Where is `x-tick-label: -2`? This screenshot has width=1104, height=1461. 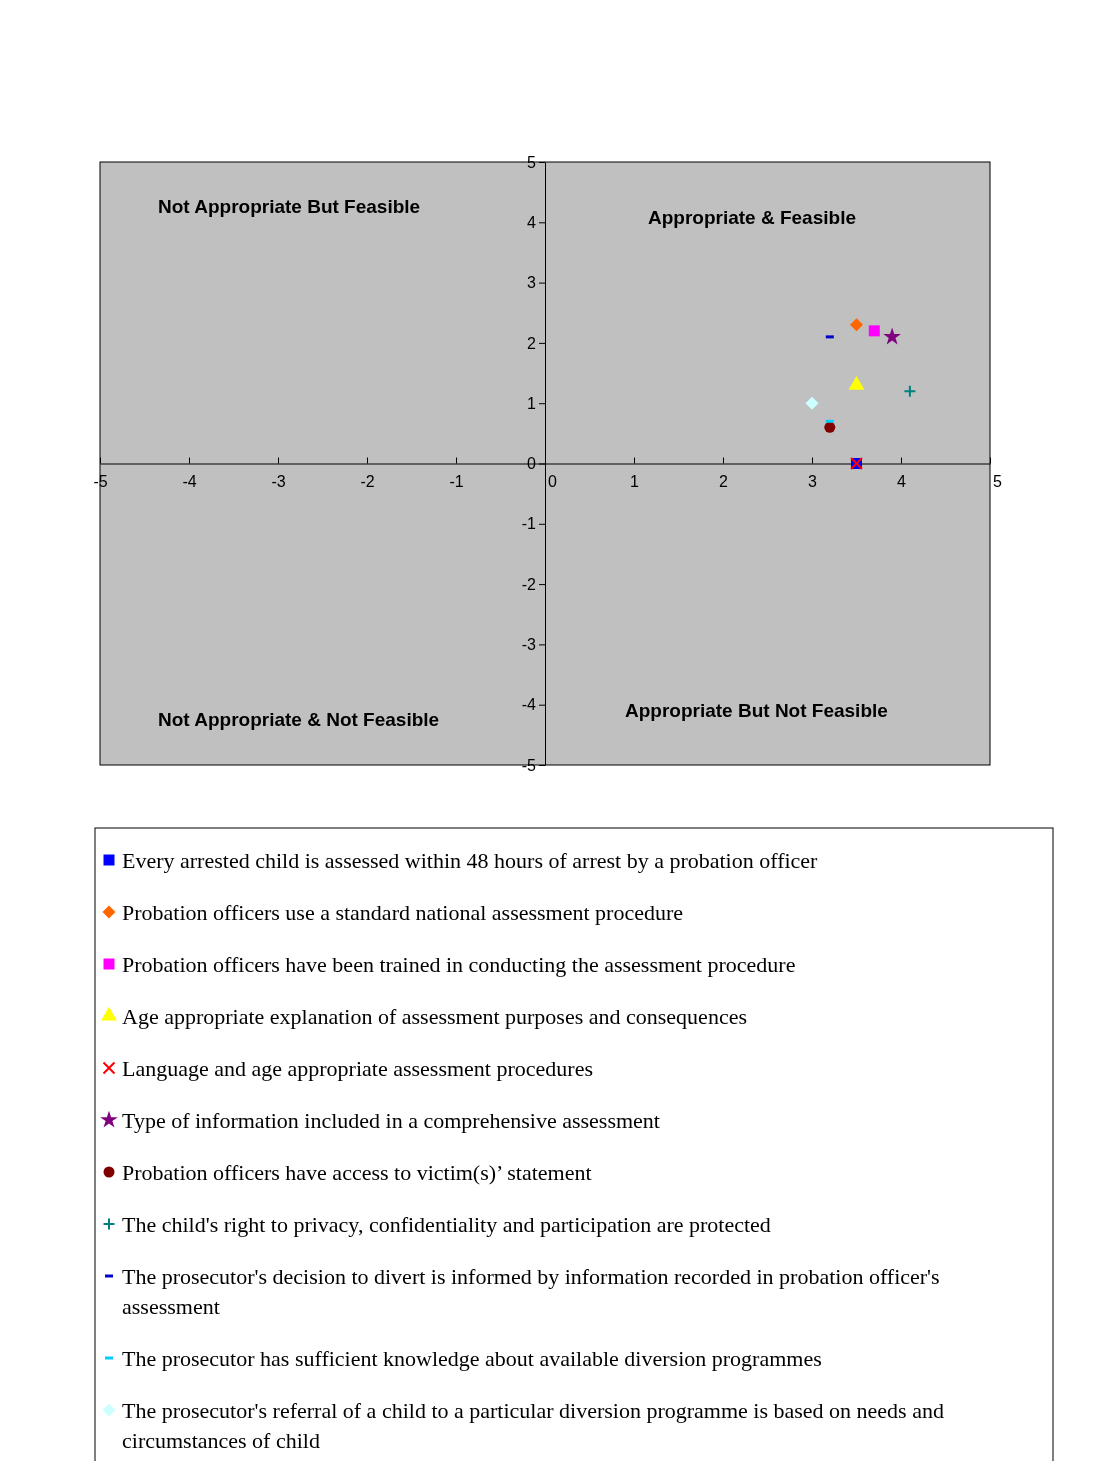 x-tick-label: -2 is located at coordinates (367, 482).